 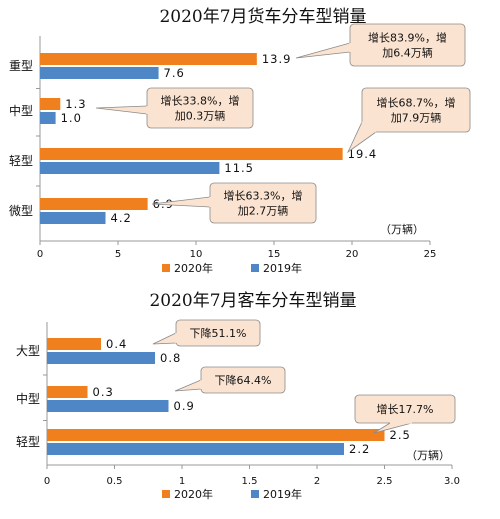 I want to click on category-label: 大型, so click(x=28, y=351).